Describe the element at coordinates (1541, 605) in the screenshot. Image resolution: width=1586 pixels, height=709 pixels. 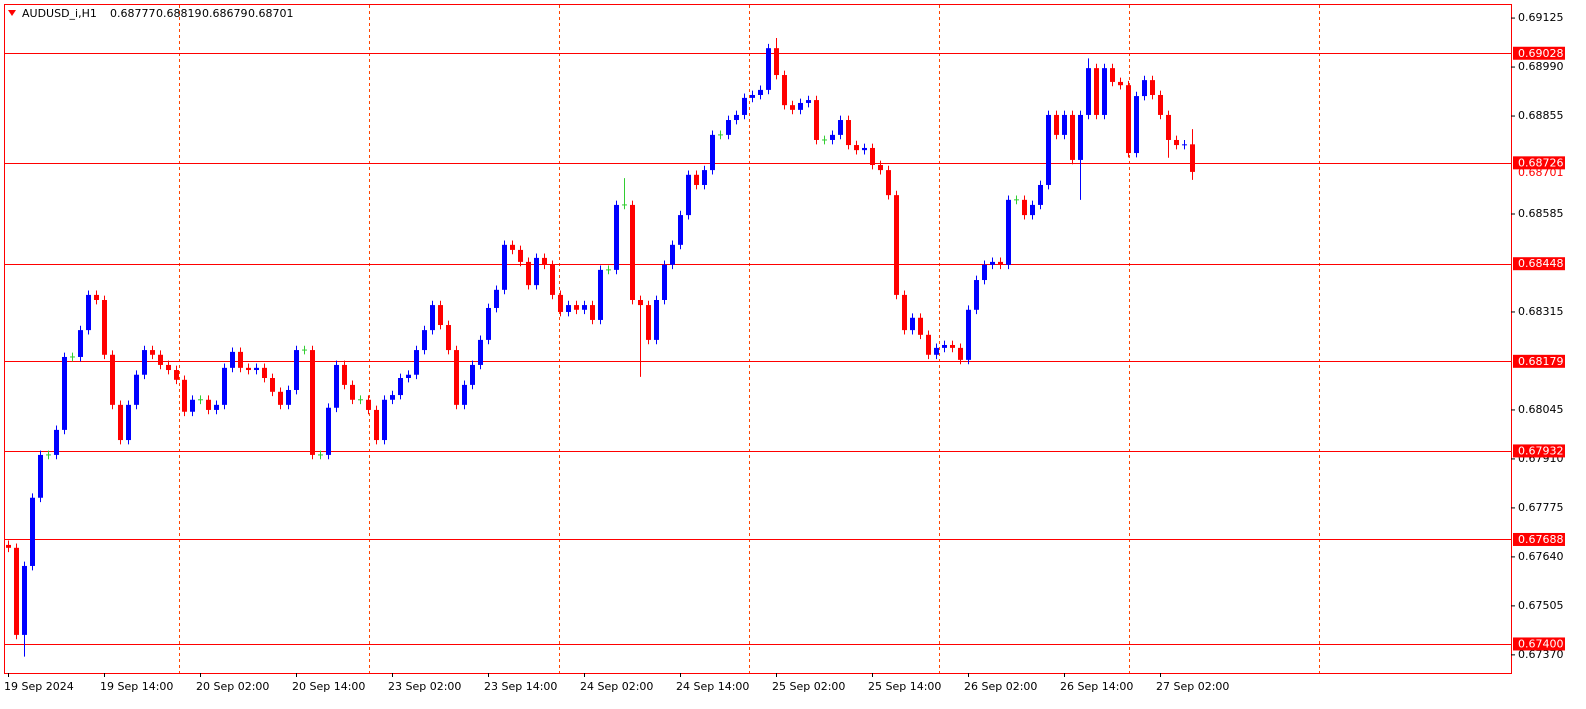
I see `y-tick-label: 0.67505` at that location.